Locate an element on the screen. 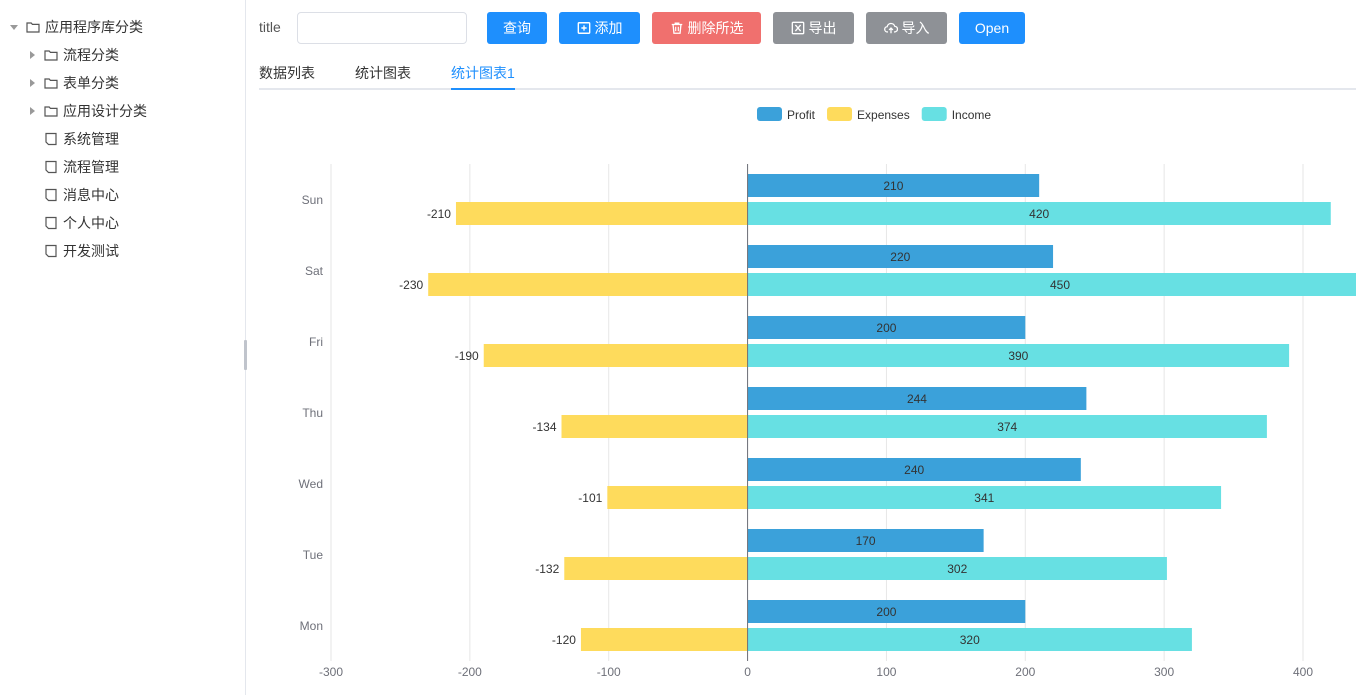 The image size is (1356, 695). data-label-income: 390 is located at coordinates (1018, 356).